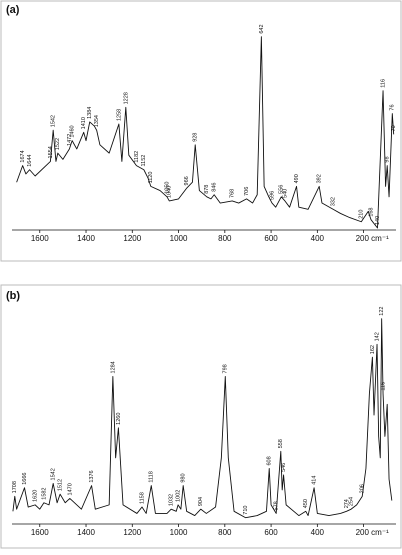 The width and height of the screenshot is (402, 555). Describe the element at coordinates (201, 501) in the screenshot. I see `peak-label: 904` at that location.